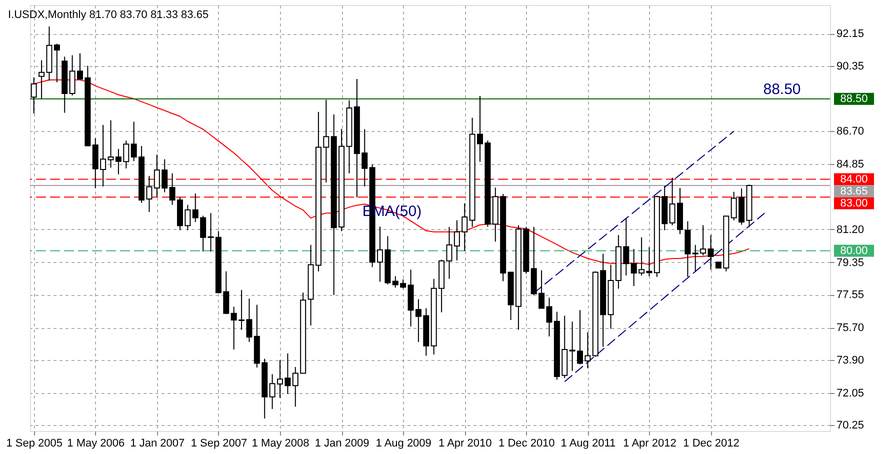 The width and height of the screenshot is (885, 454). Describe the element at coordinates (850, 230) in the screenshot. I see `y-tick-label: 81.20` at that location.